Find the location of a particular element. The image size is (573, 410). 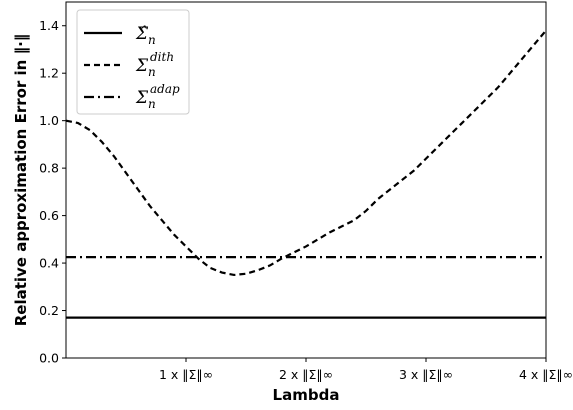

legend-box is located at coordinates (133, 62).